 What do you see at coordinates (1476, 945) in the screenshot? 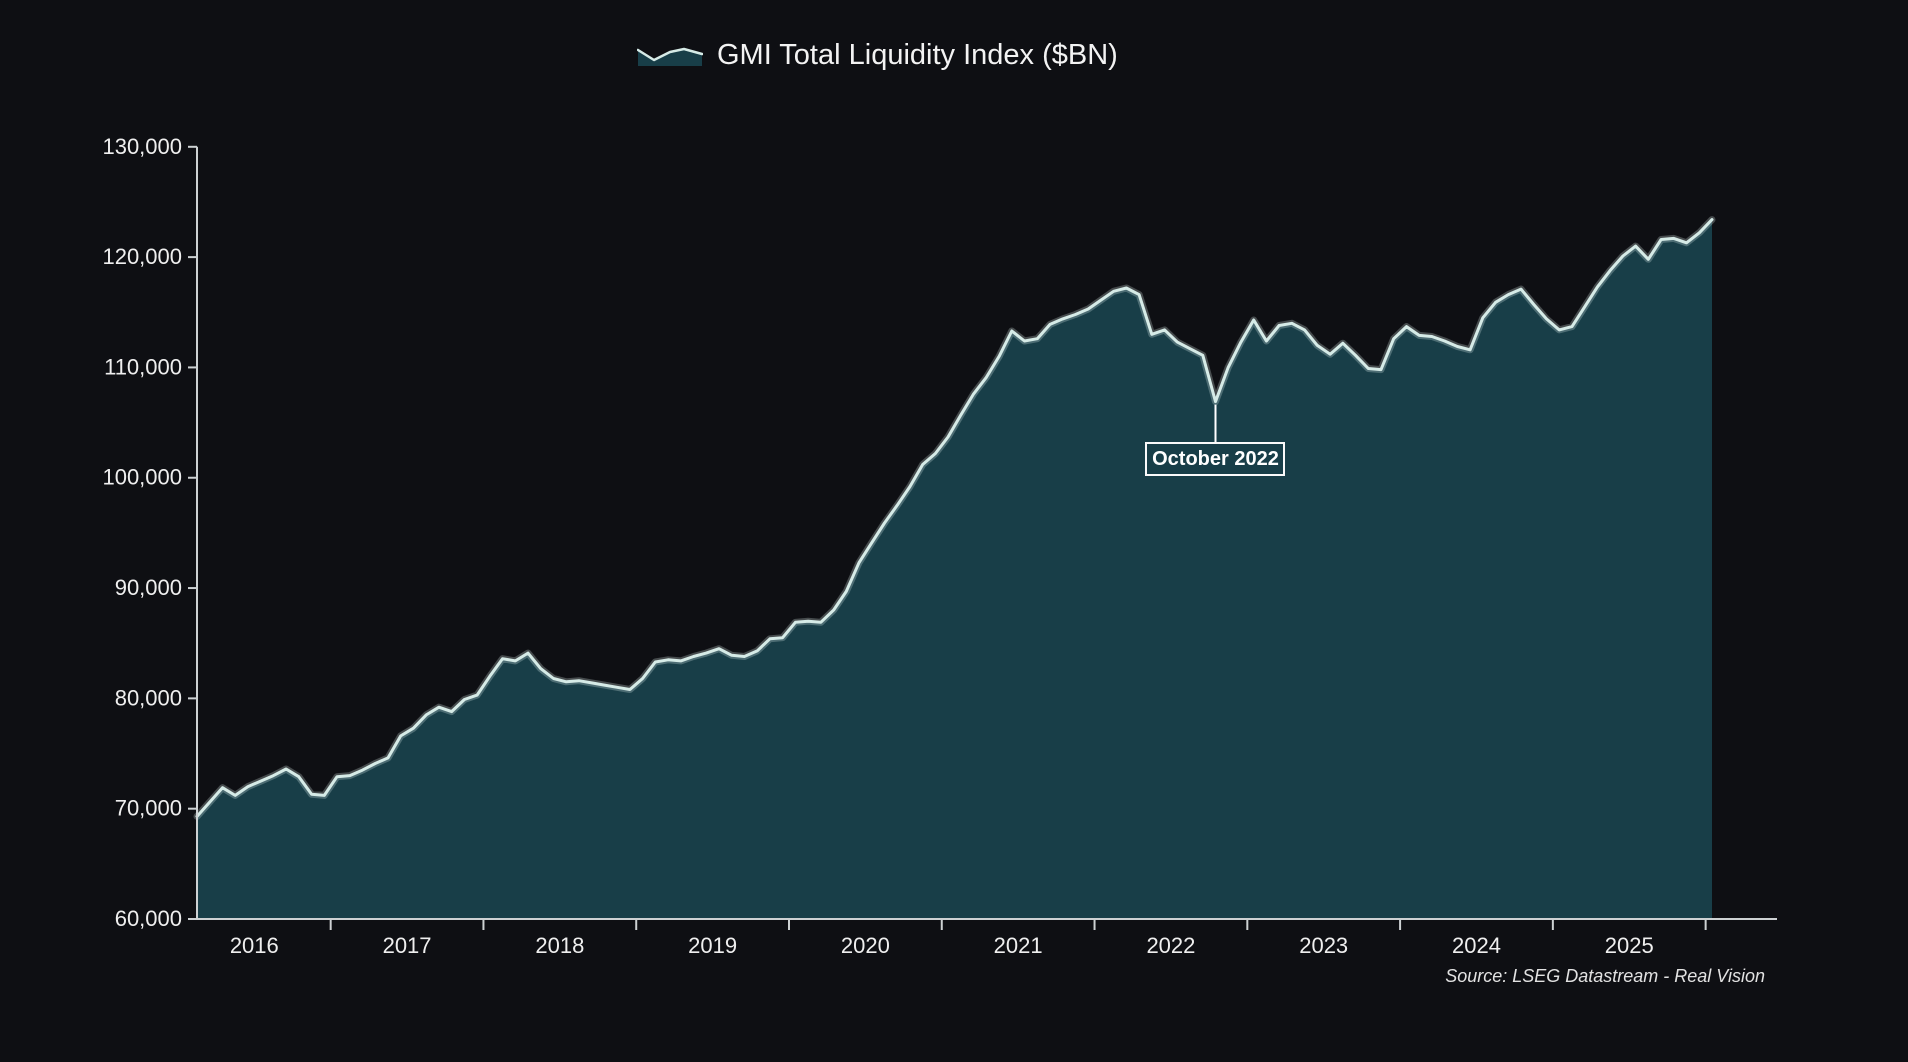
I see `x-tick-label: 2024` at bounding box center [1476, 945].